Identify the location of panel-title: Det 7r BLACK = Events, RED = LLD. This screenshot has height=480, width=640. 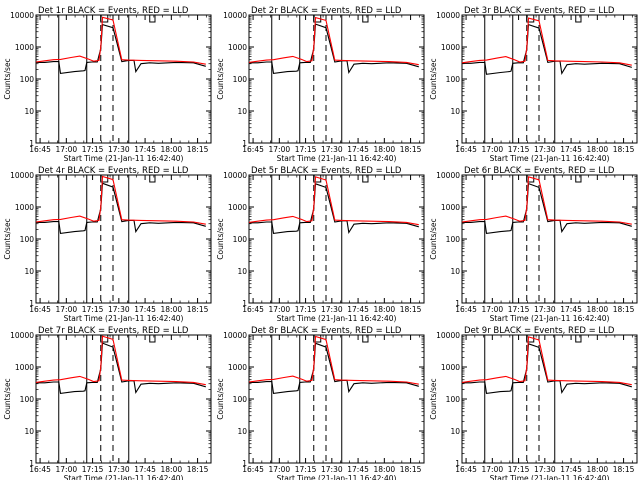
(113, 331).